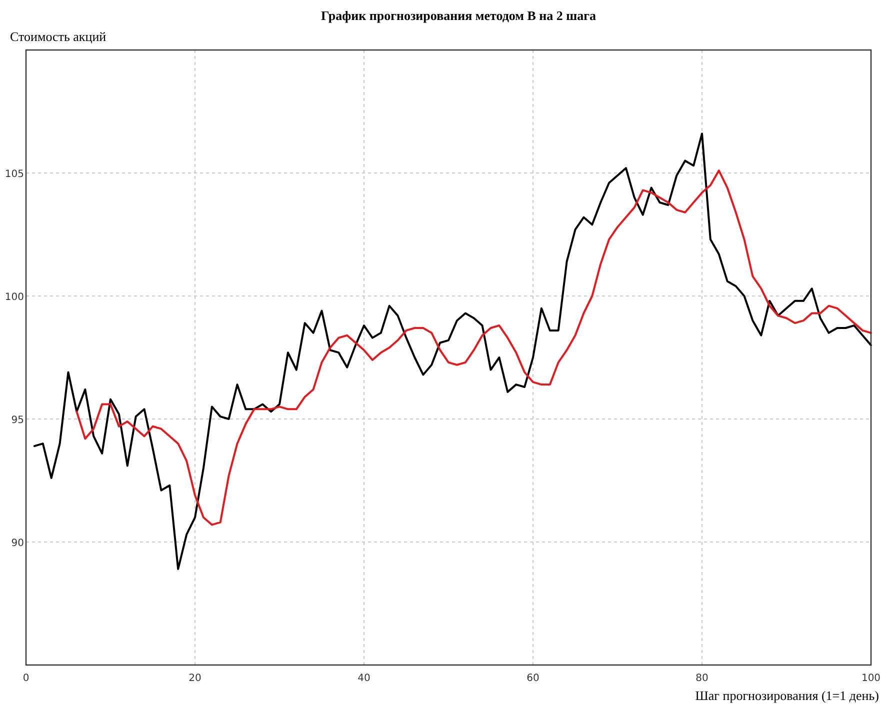 The width and height of the screenshot is (881, 708). What do you see at coordinates (14, 174) in the screenshot?
I see `y-tick-label: 105` at bounding box center [14, 174].